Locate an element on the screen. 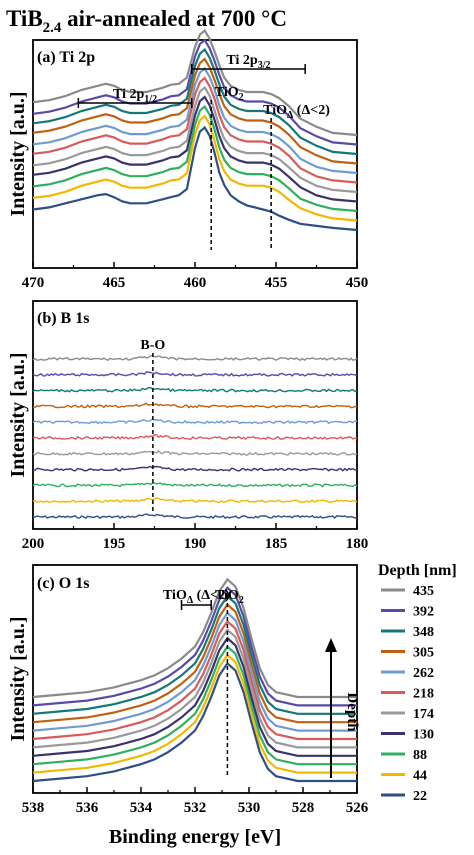 This screenshot has height=855, width=474. panel-b-annotations: B-O is located at coordinates (152, 424).